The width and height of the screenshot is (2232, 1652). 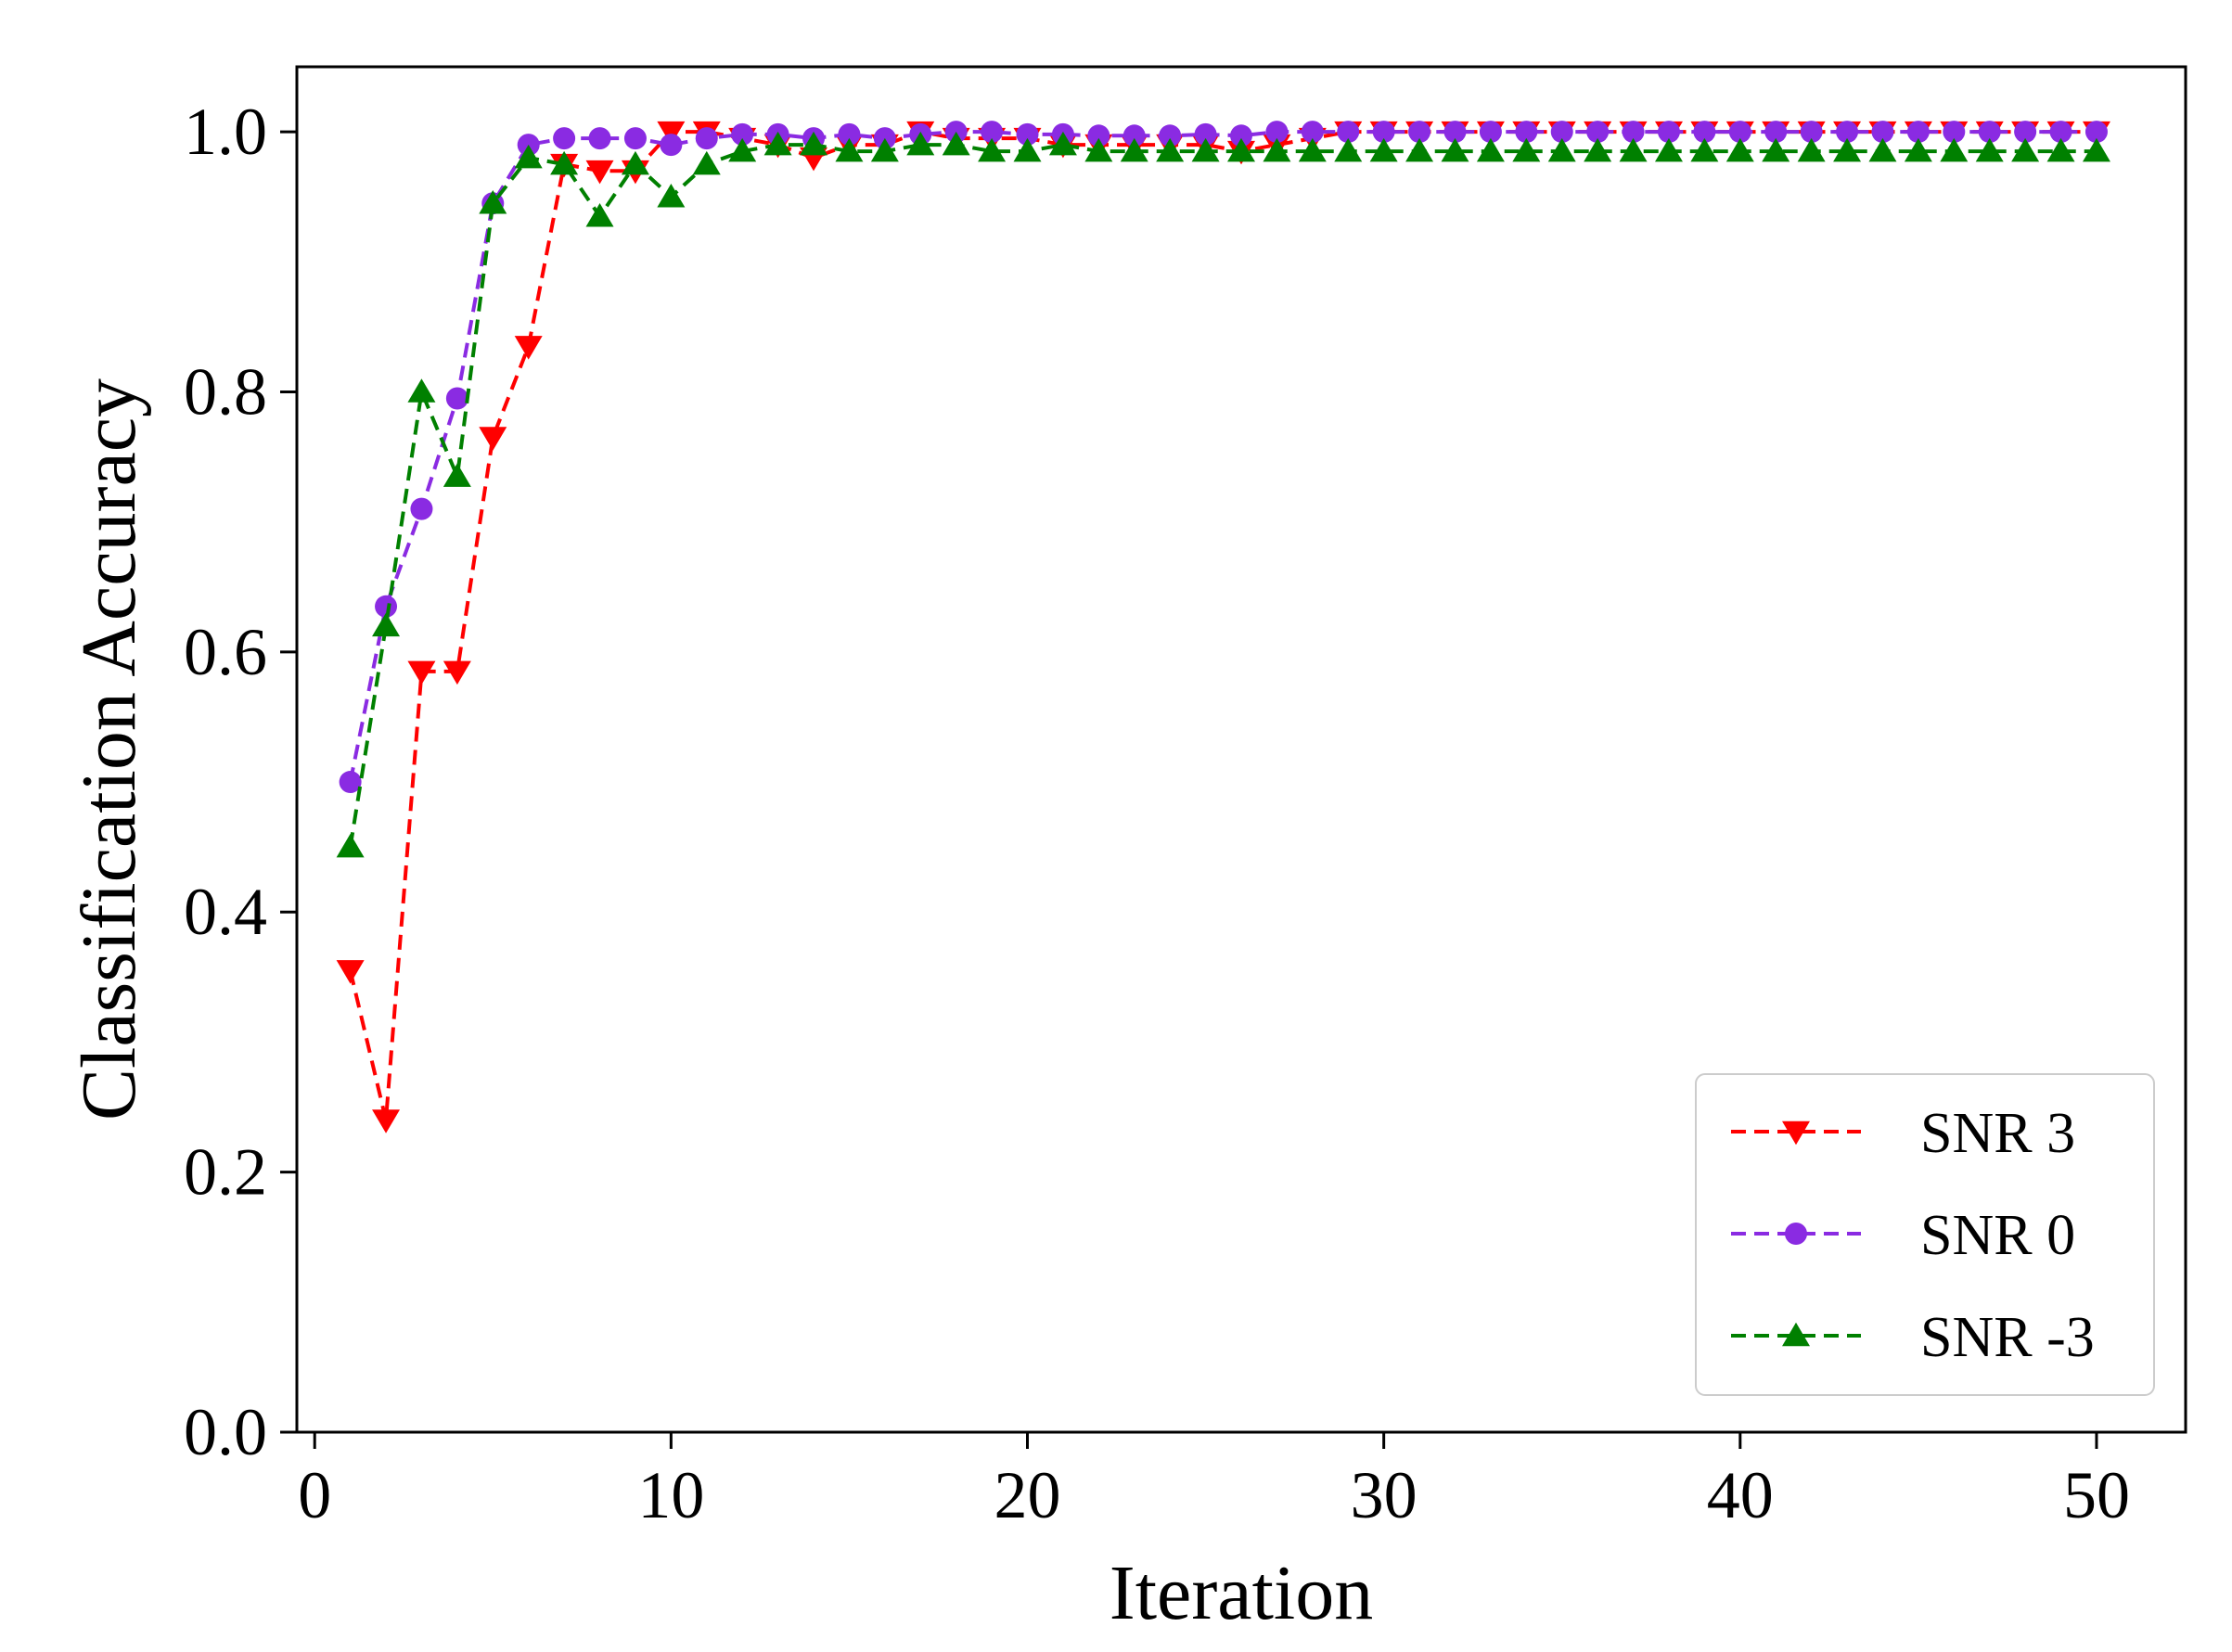 I want to click on legend: SNR 3 SNR 0 SNR -3, so click(x=1925, y=1234).